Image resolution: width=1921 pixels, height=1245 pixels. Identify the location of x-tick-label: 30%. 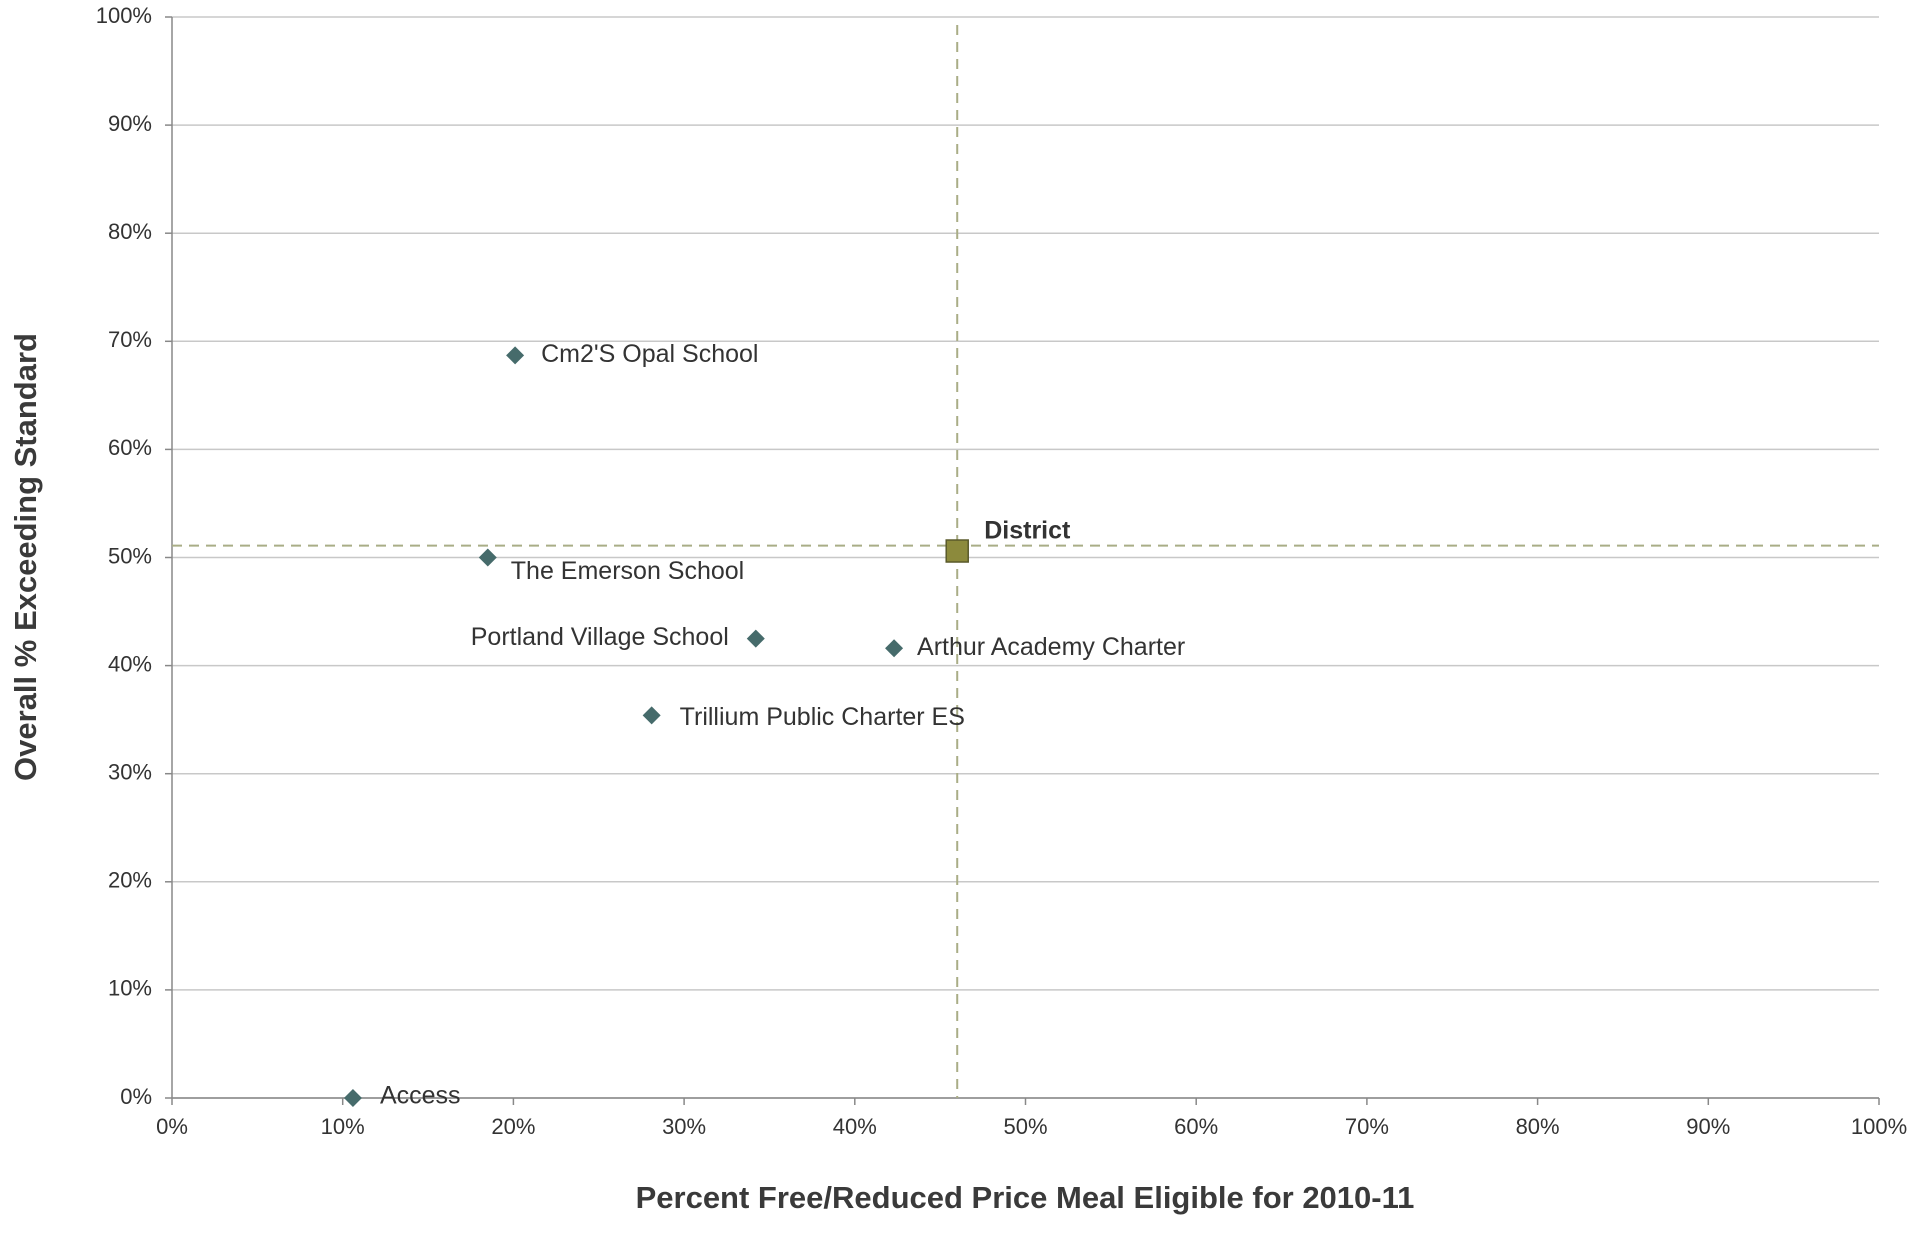
(684, 1126).